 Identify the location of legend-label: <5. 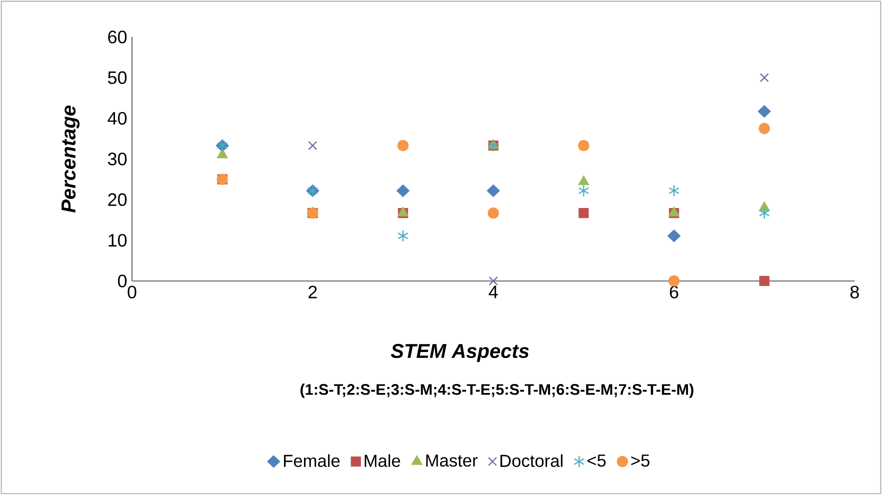
(597, 460).